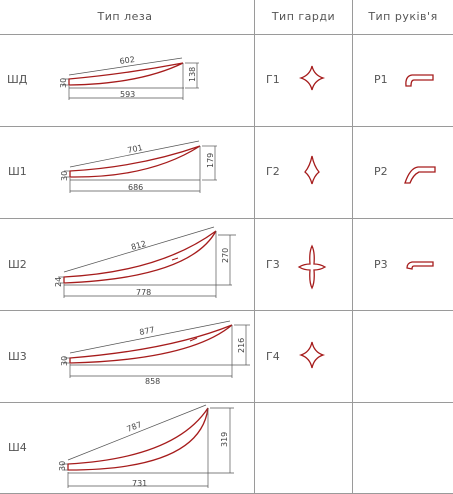 Image resolution: width=453 pixels, height=494 pixels. I want to click on handle-label-r1: Р1, so click(381, 79).